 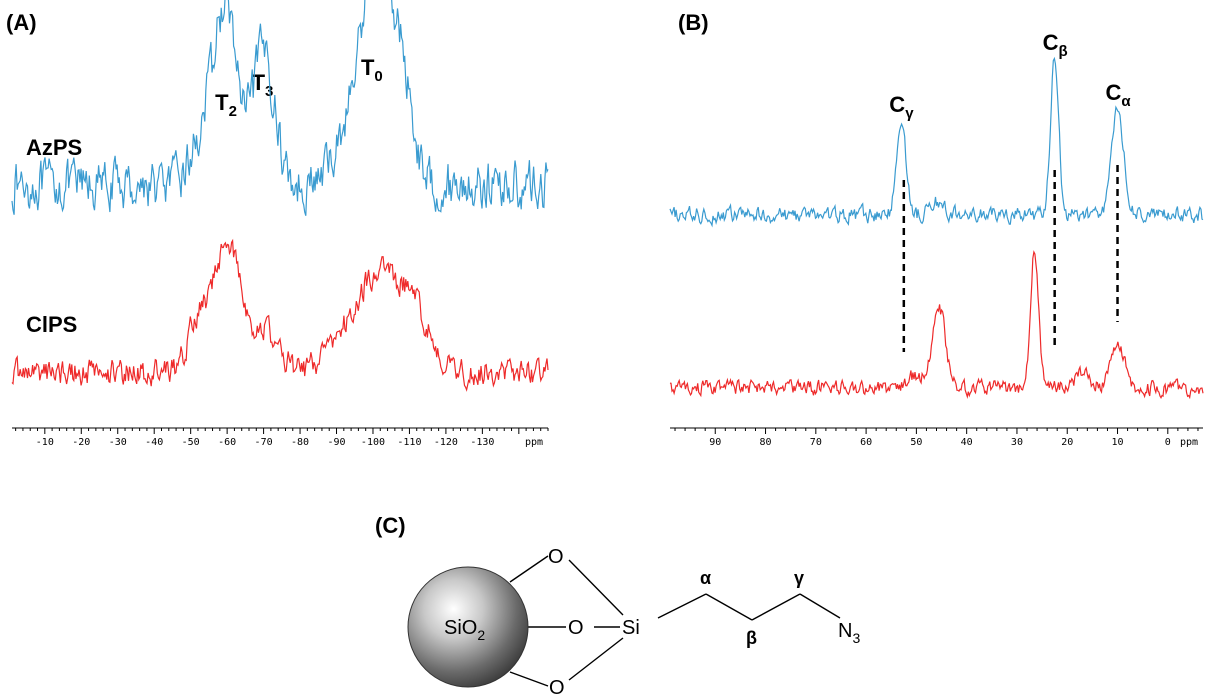 I want to click on label-alpha: α, so click(x=705, y=578).